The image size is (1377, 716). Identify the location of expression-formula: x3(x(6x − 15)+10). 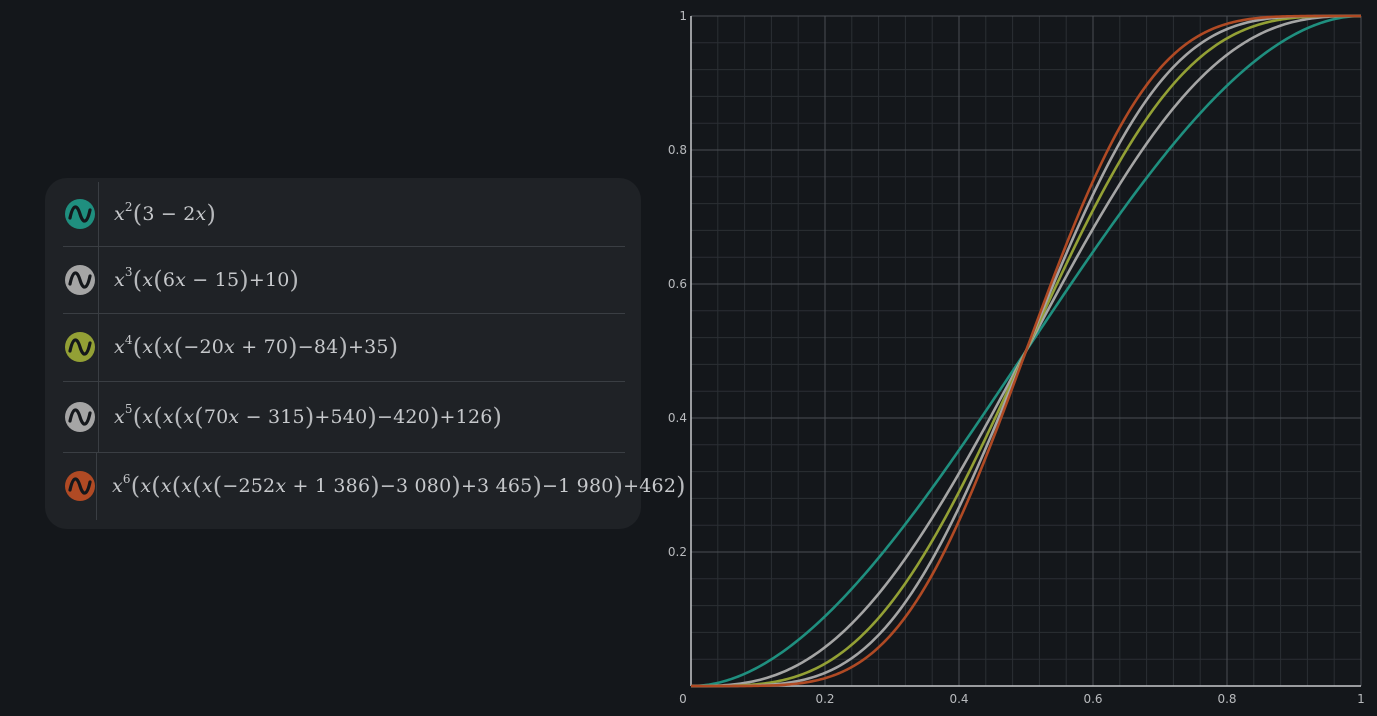
(207, 279).